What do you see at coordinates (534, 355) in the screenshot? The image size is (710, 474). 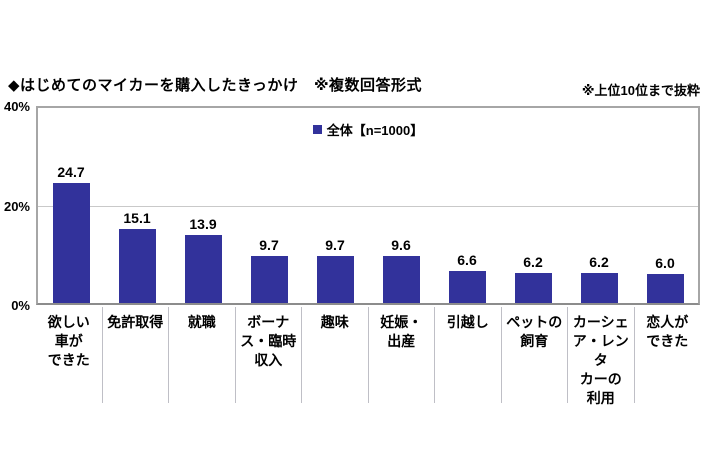 I see `x-axis-label: ペットの 飼育` at bounding box center [534, 355].